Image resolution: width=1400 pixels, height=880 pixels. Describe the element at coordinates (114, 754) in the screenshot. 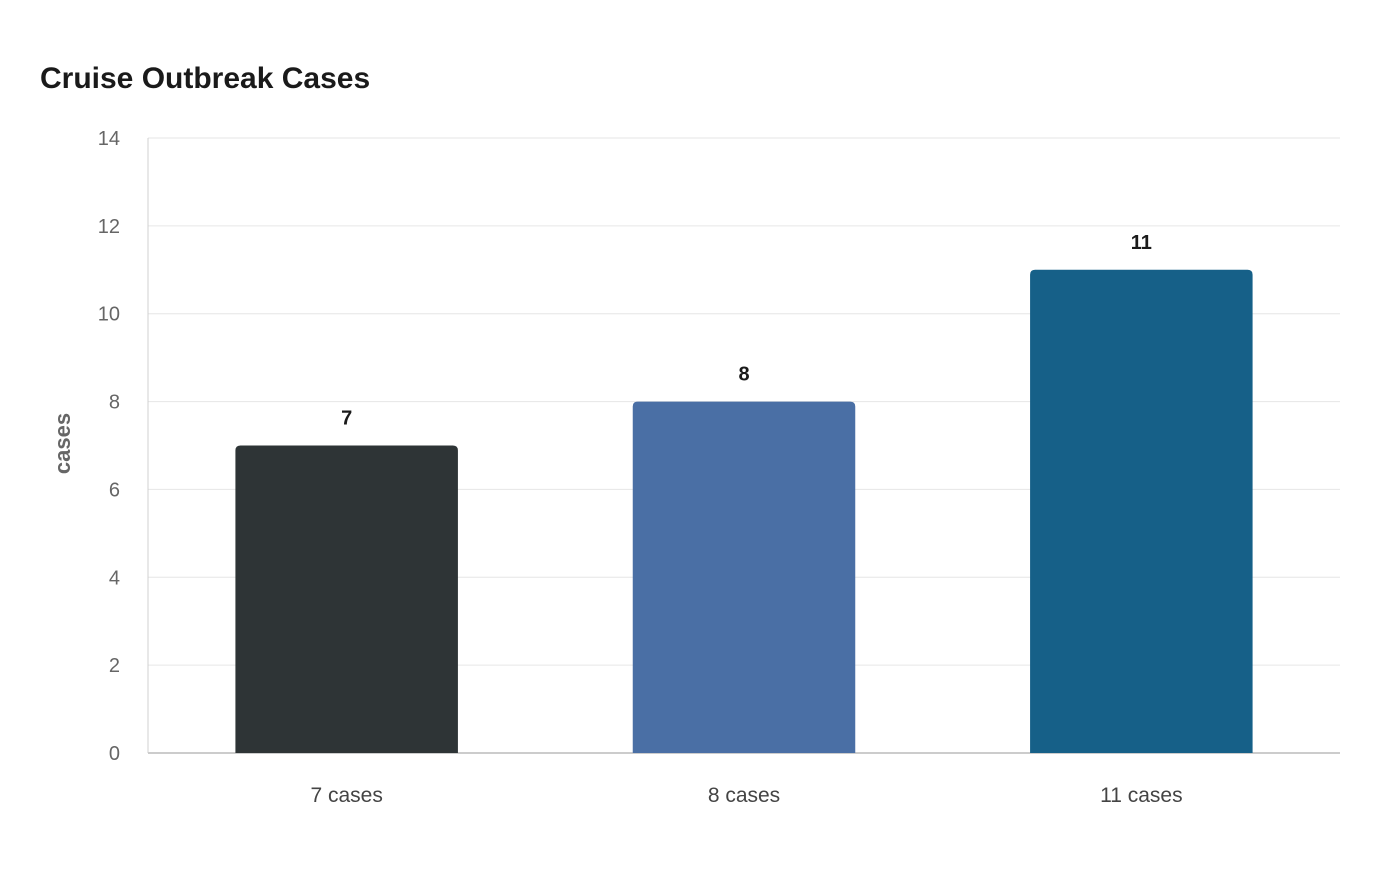

I see `y-tick-label: 0` at that location.